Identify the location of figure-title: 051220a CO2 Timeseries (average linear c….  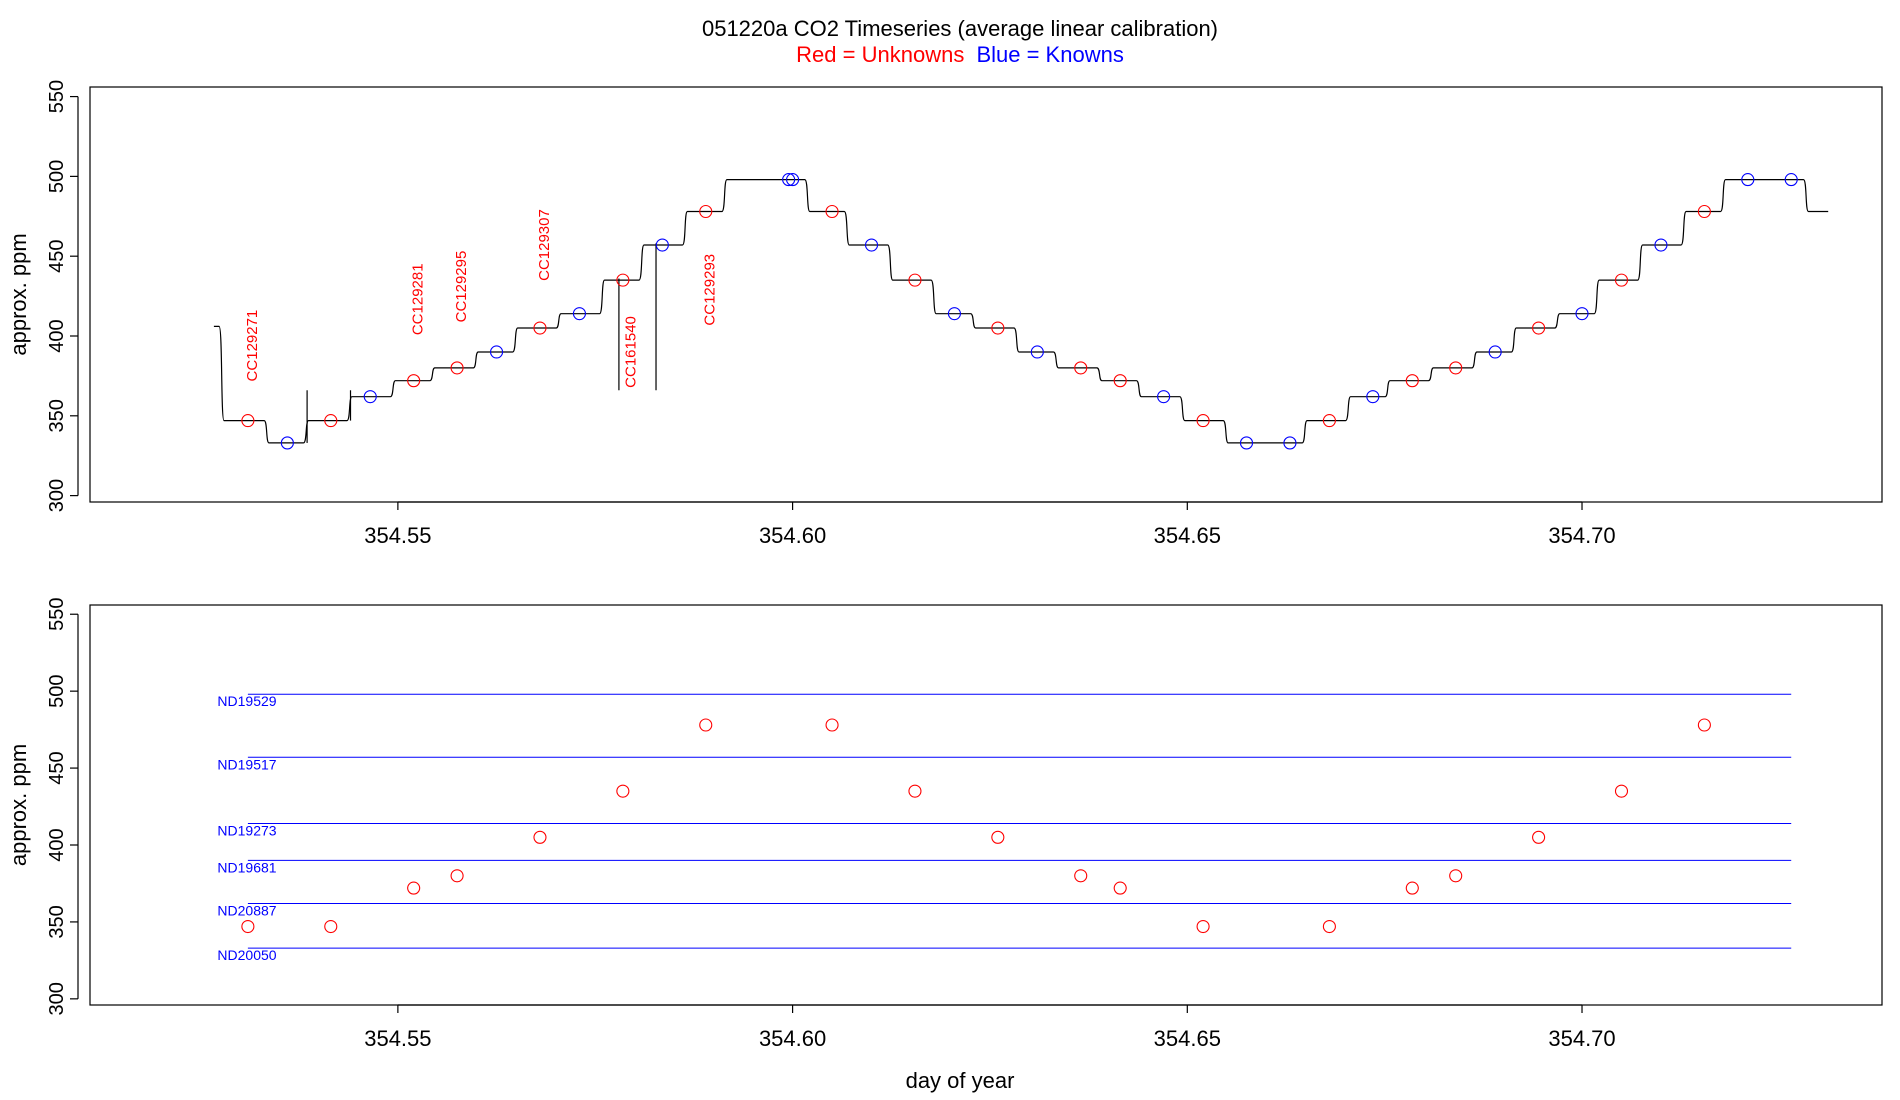
(960, 28).